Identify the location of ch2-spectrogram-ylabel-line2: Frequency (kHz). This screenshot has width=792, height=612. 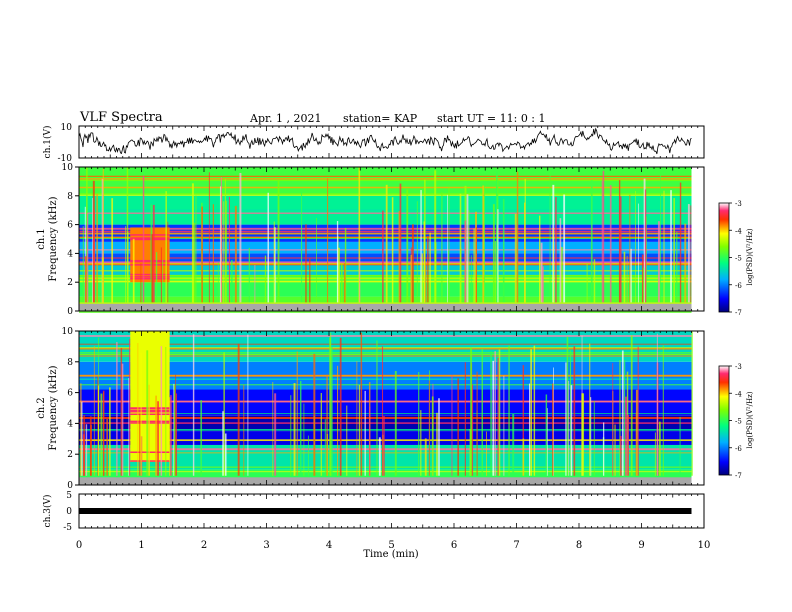
(53, 407).